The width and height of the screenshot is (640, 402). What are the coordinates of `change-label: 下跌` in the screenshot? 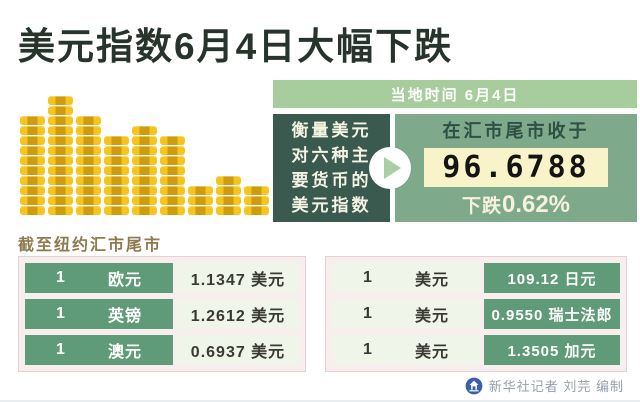 It's located at (481, 206).